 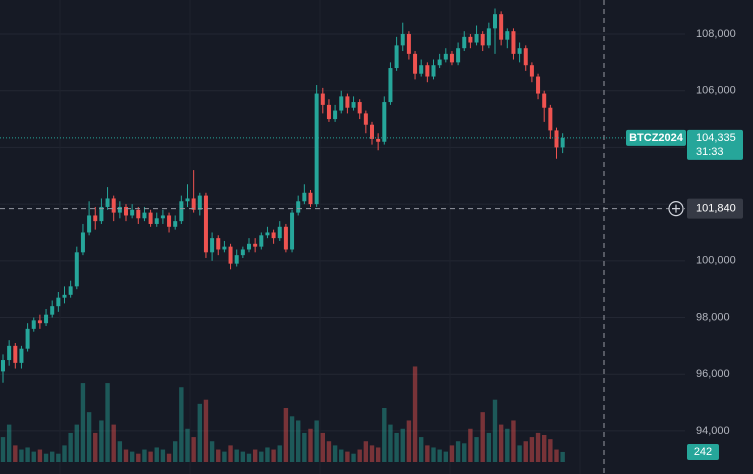 I want to click on volume-label-box, so click(x=703, y=451).